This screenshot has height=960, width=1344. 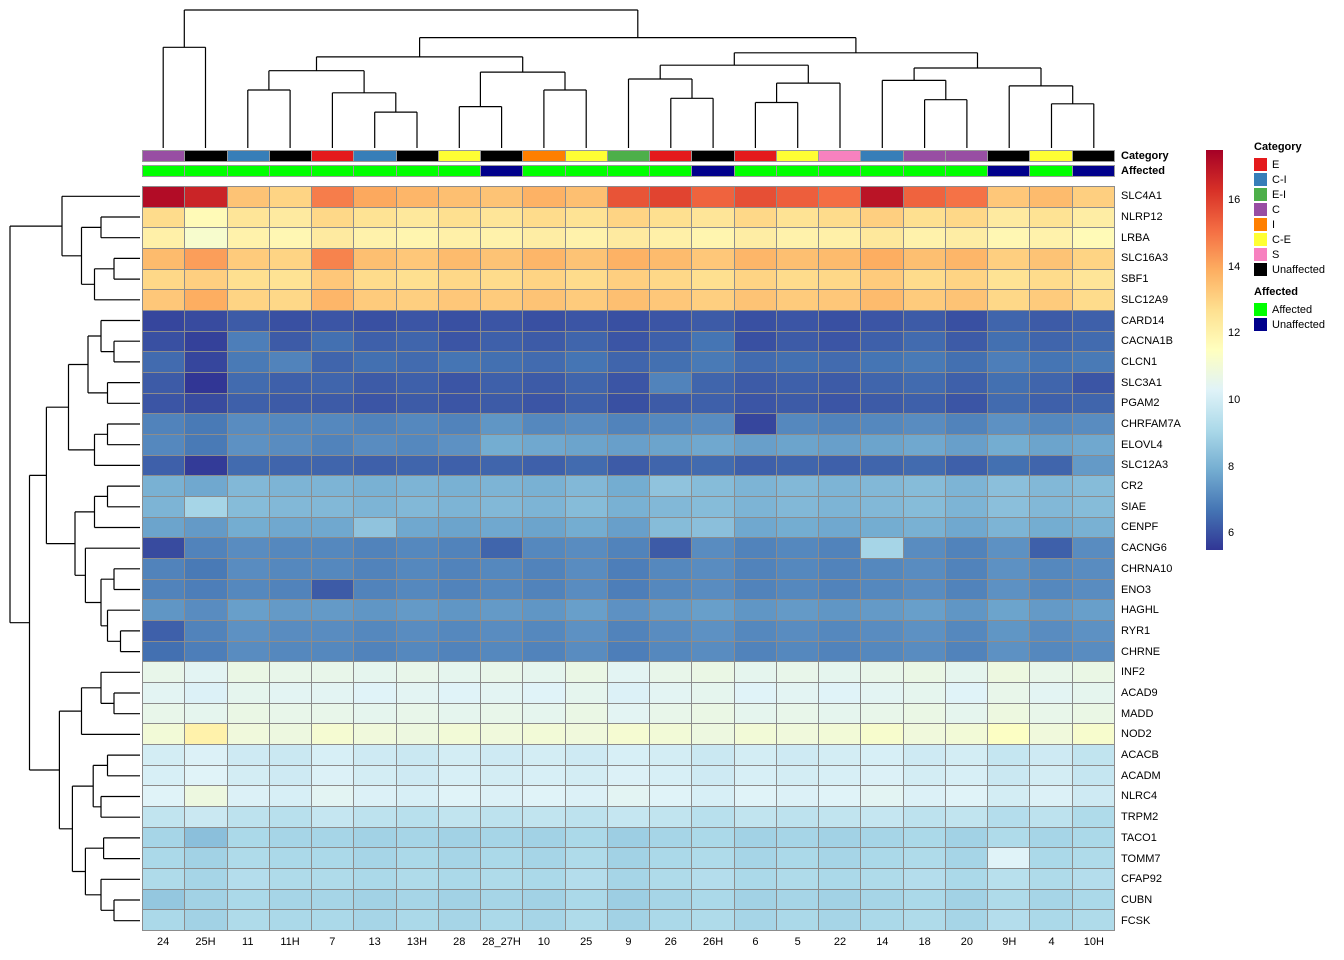 What do you see at coordinates (1289, 317) in the screenshot?
I see `affected-legend-entries: Affected Unaffected` at bounding box center [1289, 317].